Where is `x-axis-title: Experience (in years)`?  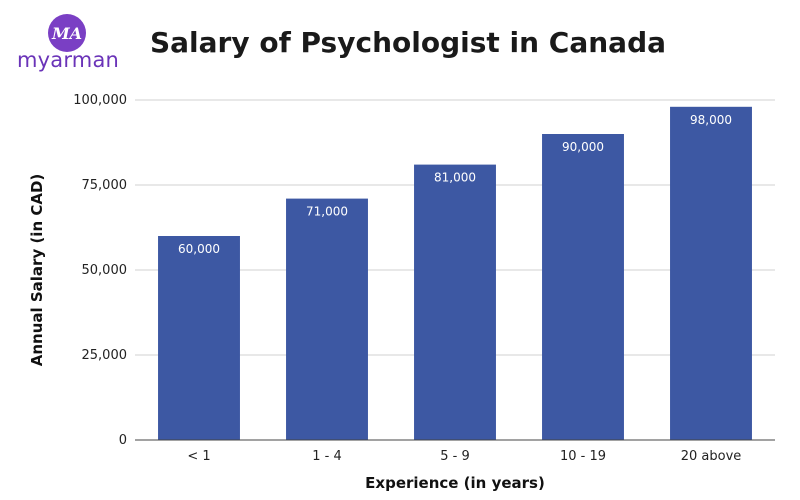 x-axis-title: Experience (in years) is located at coordinates (455, 483).